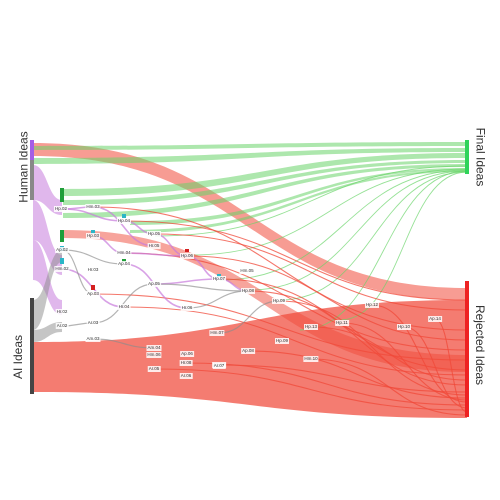  I want to click on human-inner-band, so click(47, 190).